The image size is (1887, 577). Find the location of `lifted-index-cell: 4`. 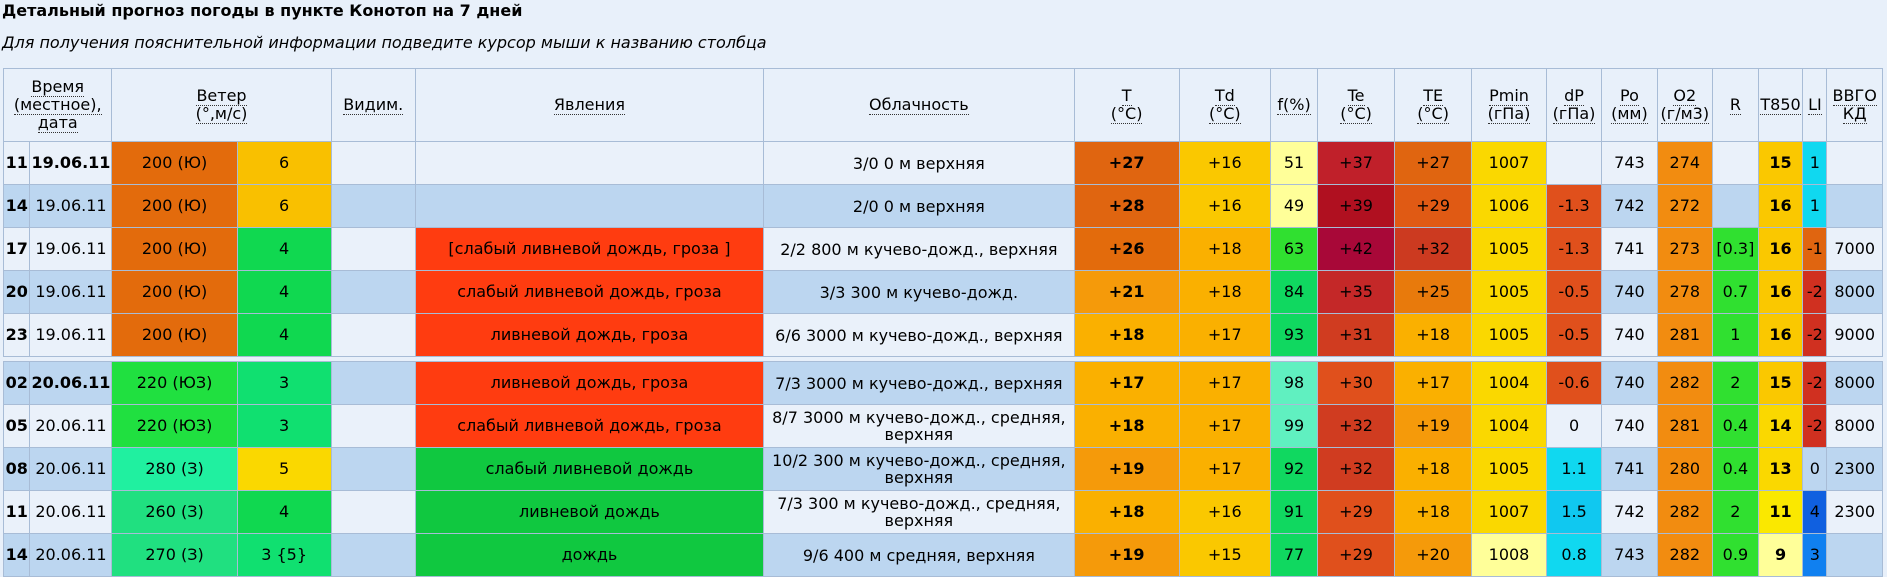

lifted-index-cell: 4 is located at coordinates (1815, 512).